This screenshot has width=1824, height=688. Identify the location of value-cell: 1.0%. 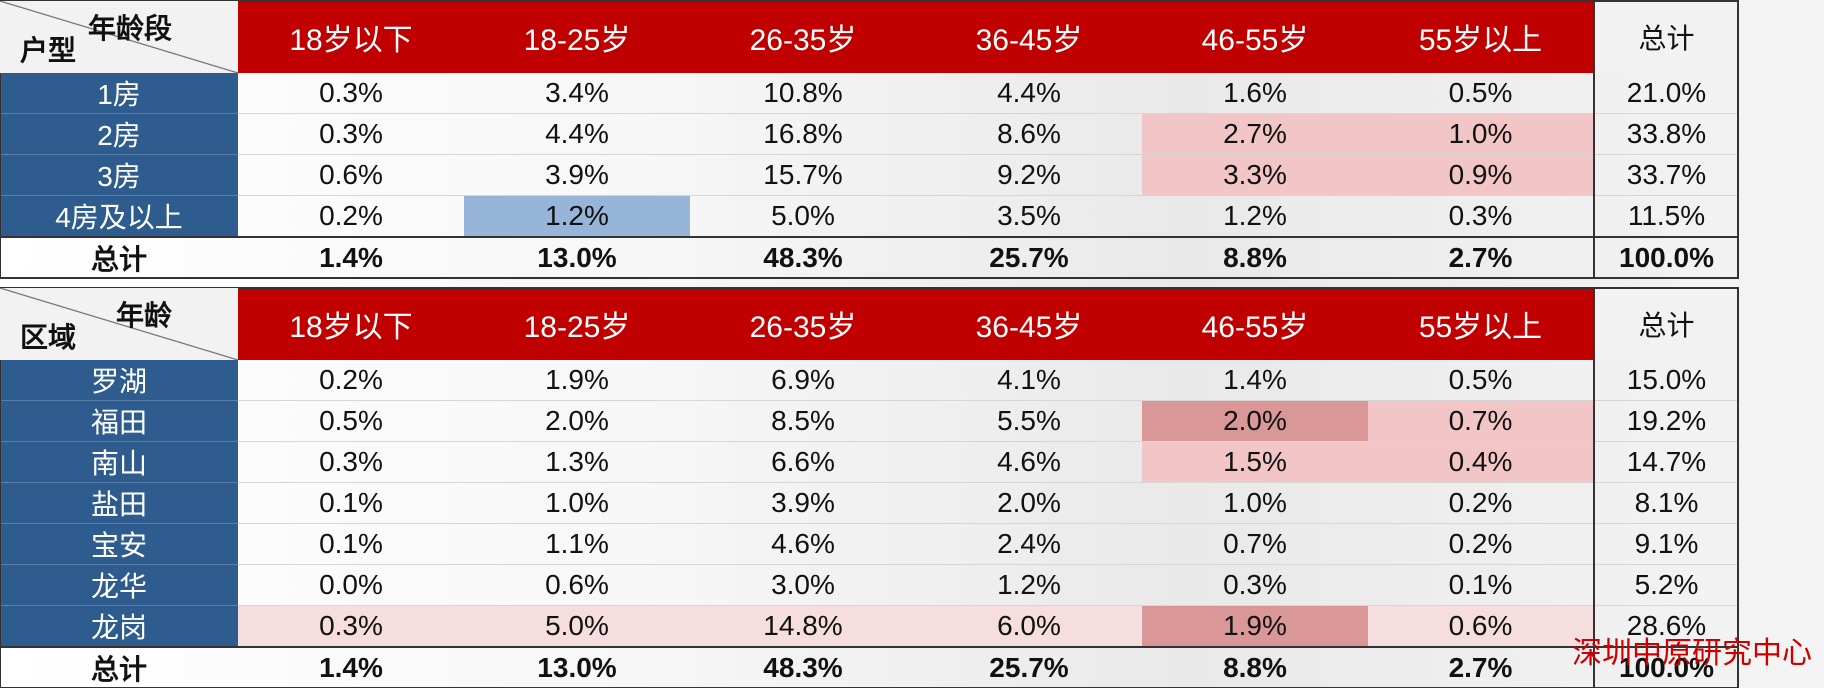
(1481, 134).